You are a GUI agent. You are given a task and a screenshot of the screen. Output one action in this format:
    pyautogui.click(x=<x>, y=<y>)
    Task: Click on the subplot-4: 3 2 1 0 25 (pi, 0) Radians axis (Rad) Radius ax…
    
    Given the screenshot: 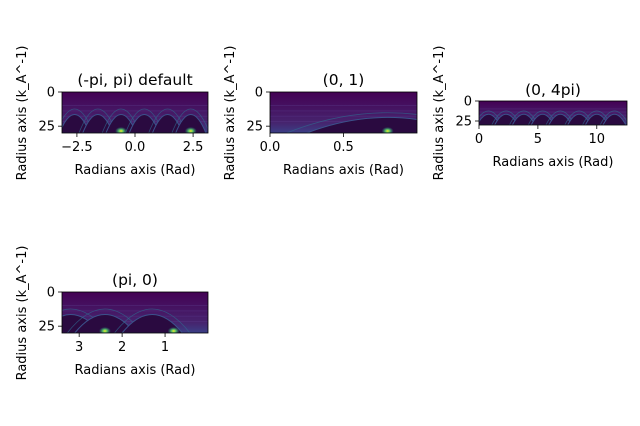 What is the action you would take?
    pyautogui.click(x=112, y=313)
    